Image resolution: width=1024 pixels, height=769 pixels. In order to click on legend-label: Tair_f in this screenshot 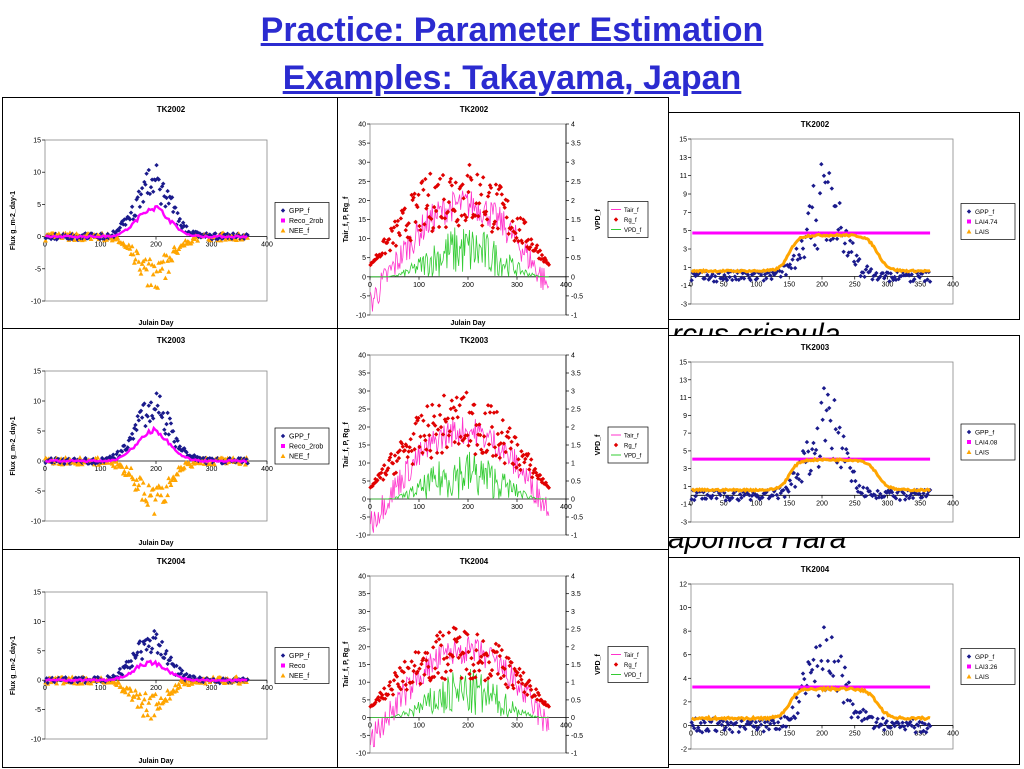, I will do `click(631, 211)`.